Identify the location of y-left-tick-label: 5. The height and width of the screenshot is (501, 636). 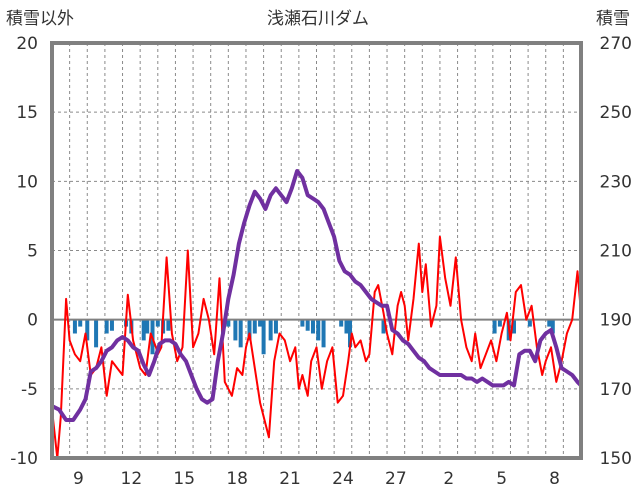
(32, 252).